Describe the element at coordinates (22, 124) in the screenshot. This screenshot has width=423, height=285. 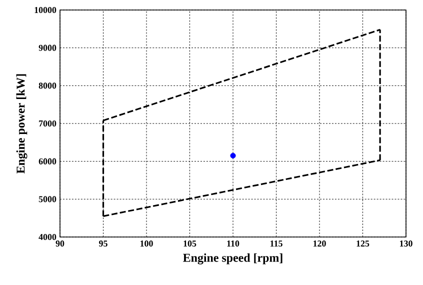
I see `y-axis-title: Engine power [kW]` at that location.